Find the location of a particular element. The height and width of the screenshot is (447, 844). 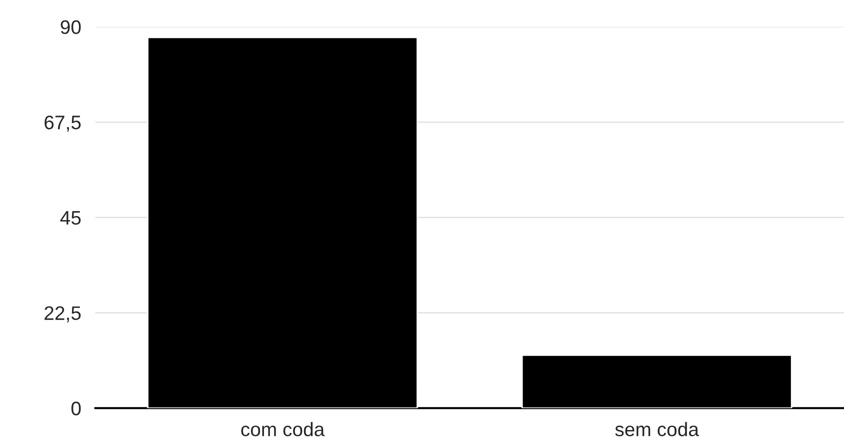

x-tick-label: com coda is located at coordinates (283, 429).